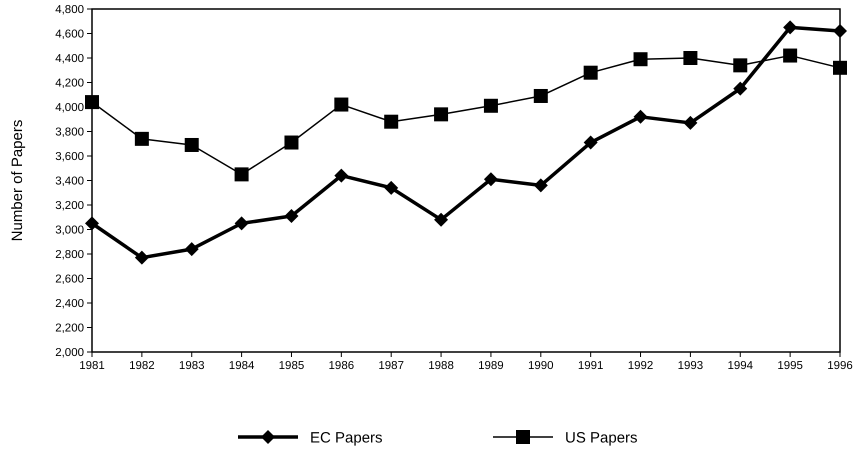  I want to click on y-tick-label: 3,600, so click(69, 157).